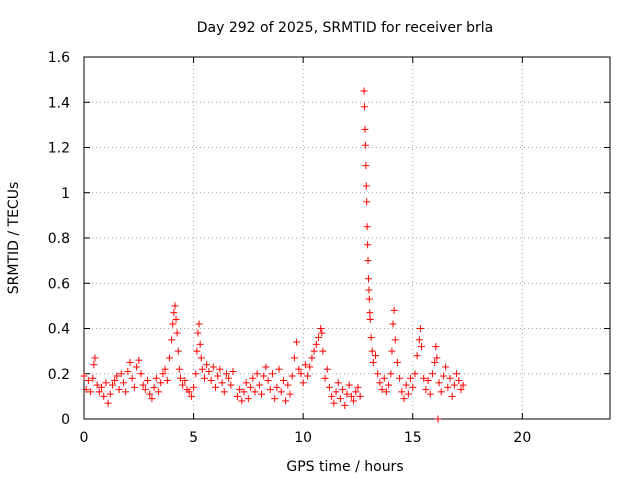  Describe the element at coordinates (59, 239) in the screenshot. I see `y-tick-label: 0.8` at that location.